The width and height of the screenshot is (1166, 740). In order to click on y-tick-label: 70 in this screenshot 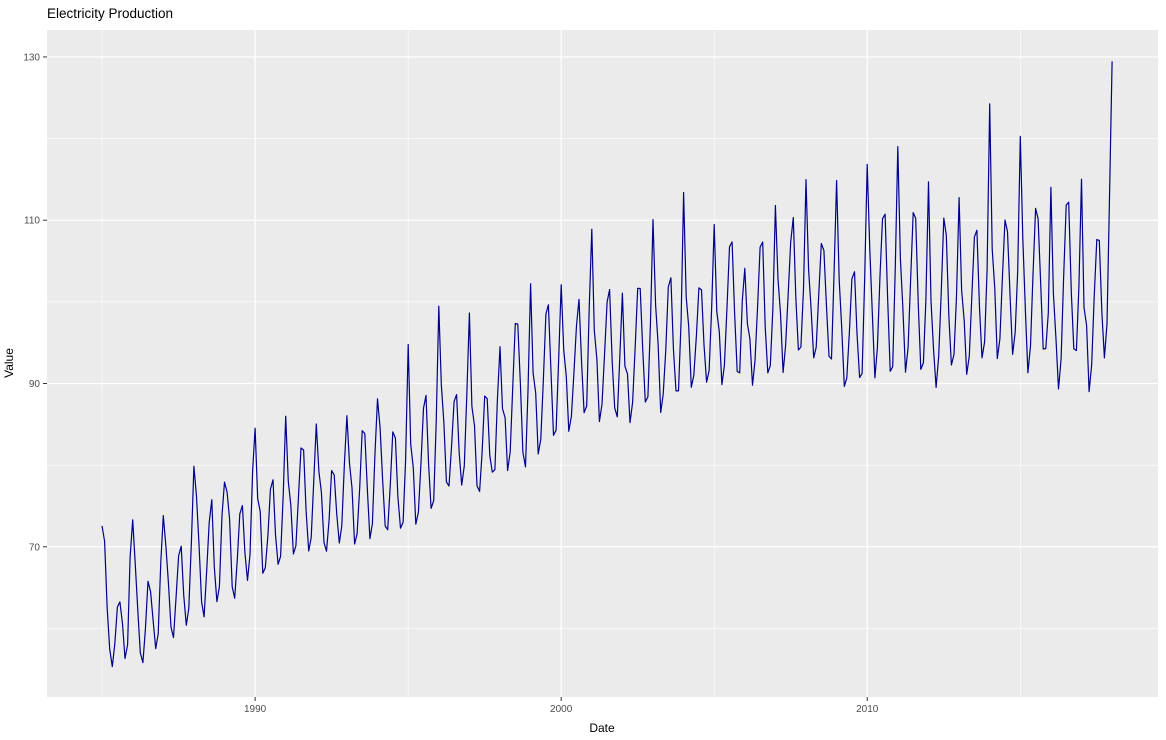, I will do `click(35, 547)`.